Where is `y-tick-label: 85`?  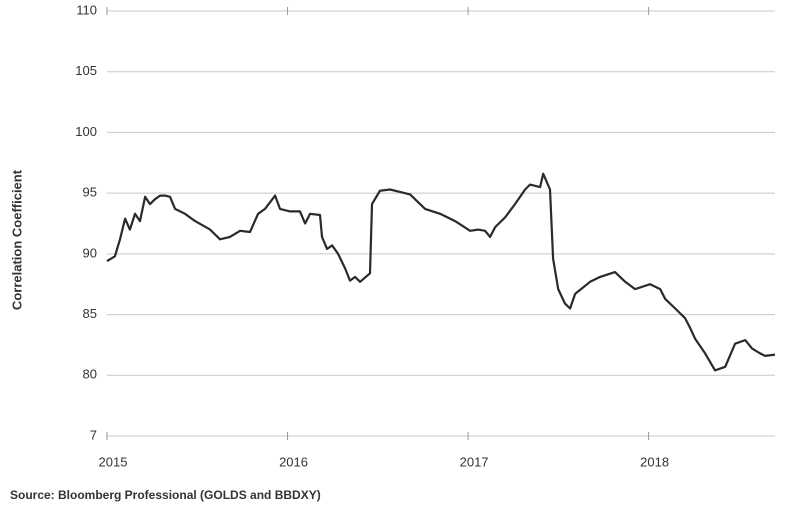
y-tick-label: 85 is located at coordinates (90, 313).